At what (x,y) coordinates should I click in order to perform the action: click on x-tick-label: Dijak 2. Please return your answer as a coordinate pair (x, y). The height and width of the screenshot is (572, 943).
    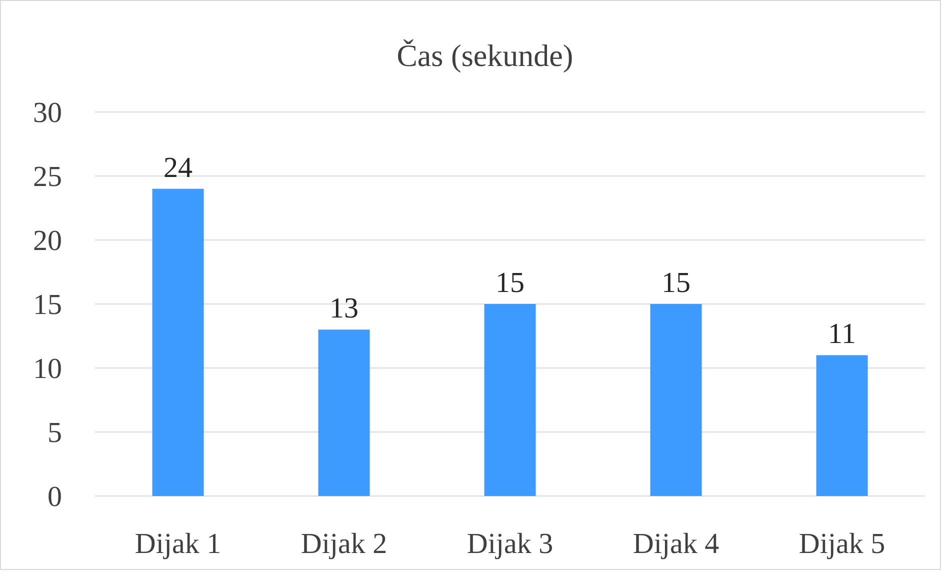
    Looking at the image, I should click on (344, 544).